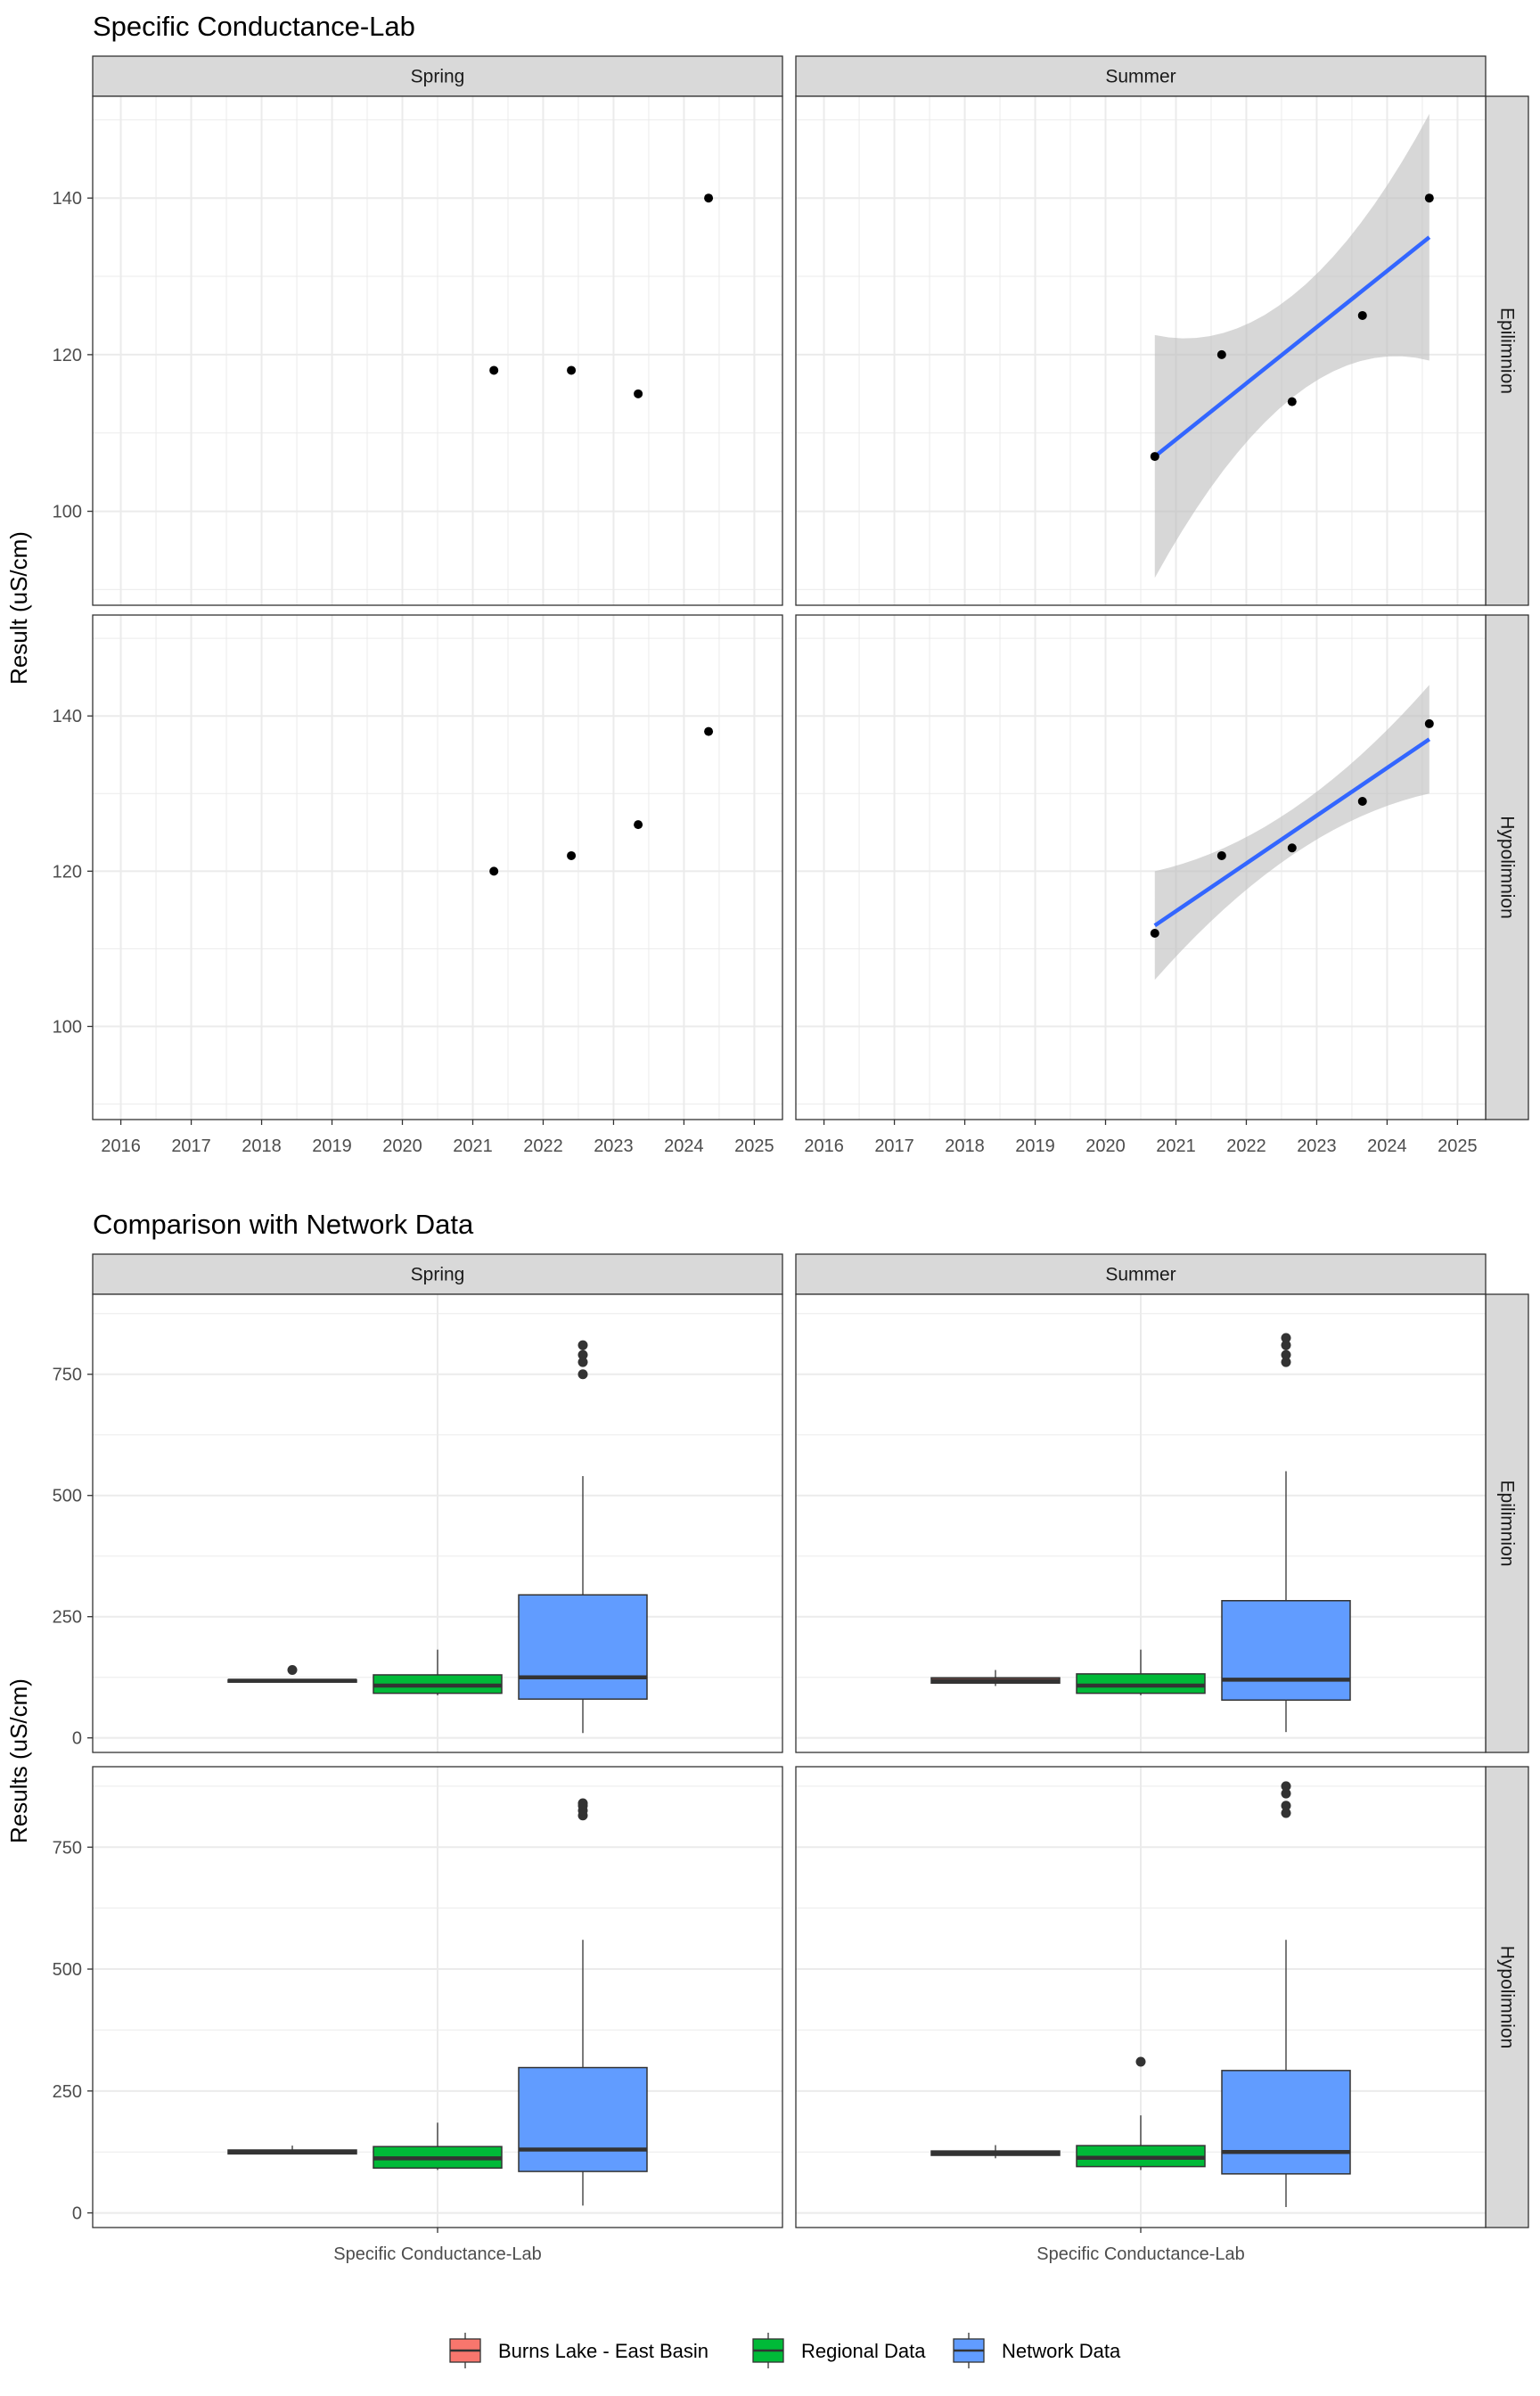  I want to click on x-tick-label: 2024, so click(1387, 1146).